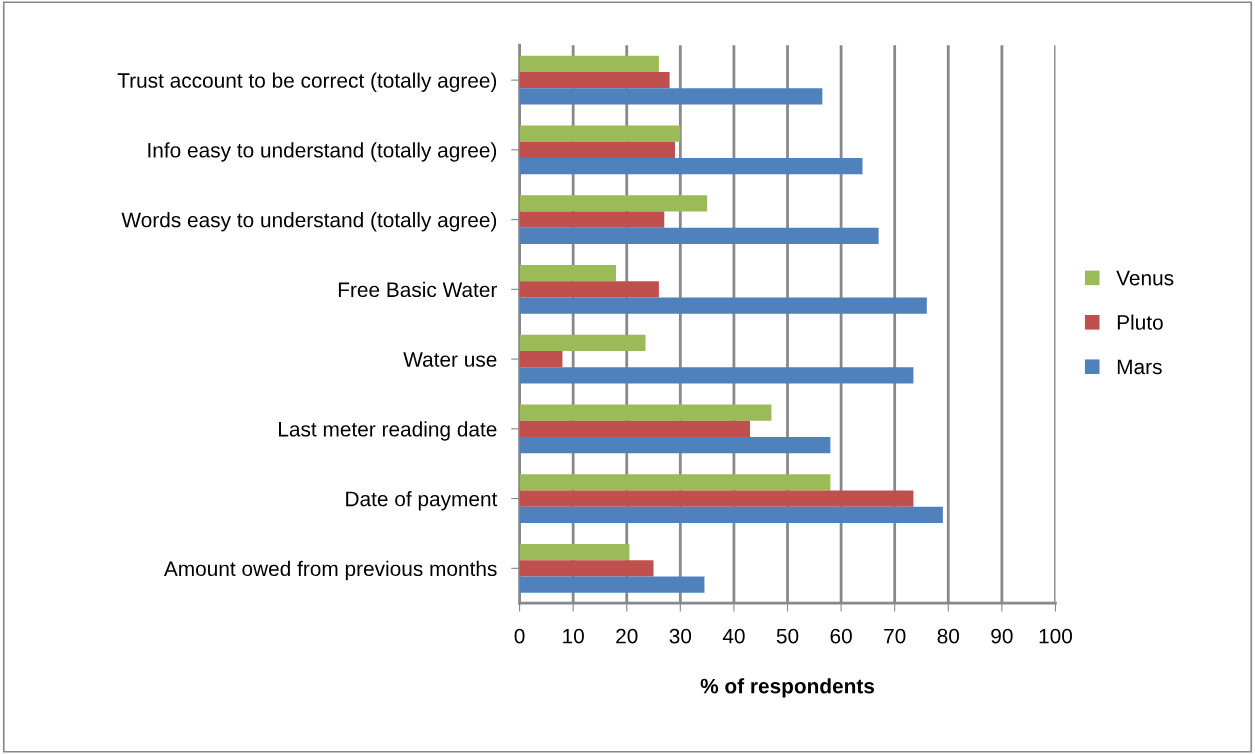 The image size is (1255, 754). I want to click on x-tick-label: 30, so click(680, 636).